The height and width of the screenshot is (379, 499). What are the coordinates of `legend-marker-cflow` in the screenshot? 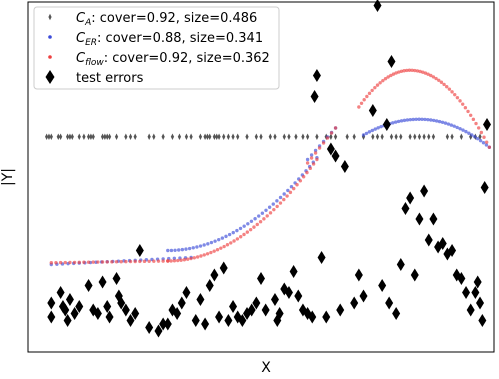 It's located at (50, 57).